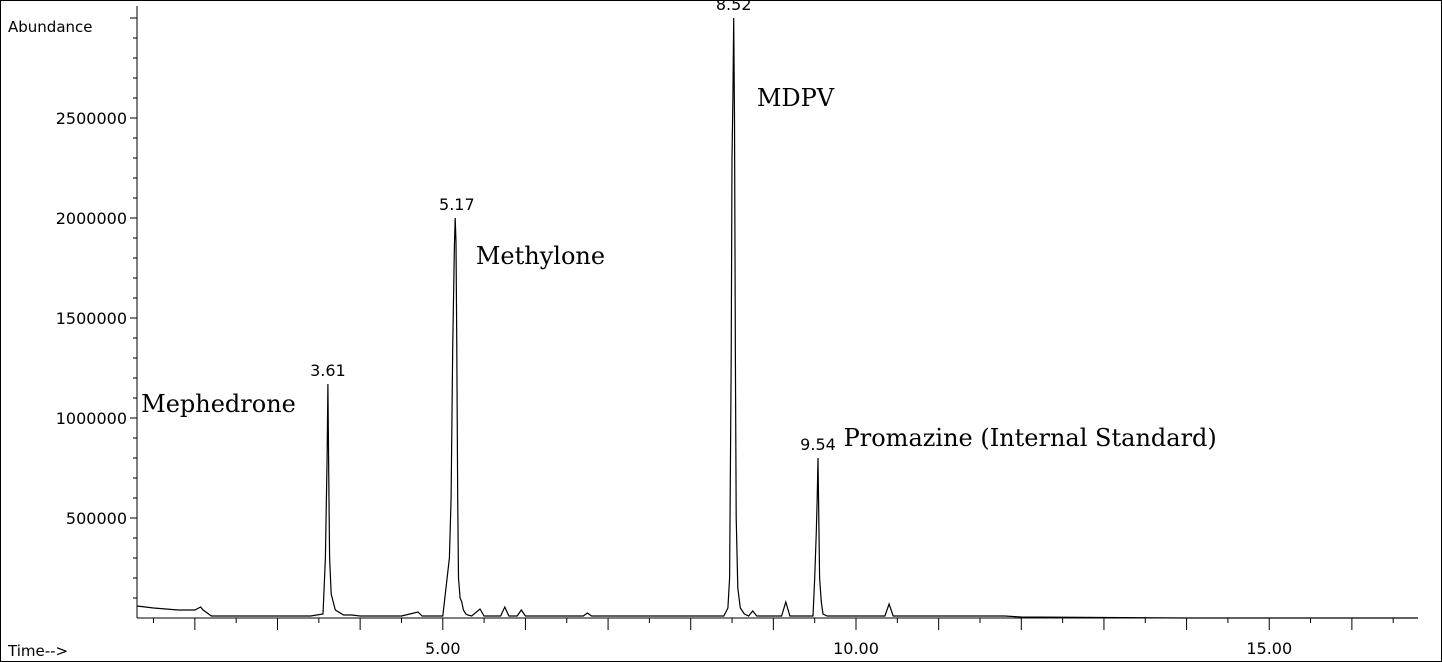 This screenshot has height=662, width=1442. Describe the element at coordinates (91, 118) in the screenshot. I see `y-tick-label: 2500000` at that location.